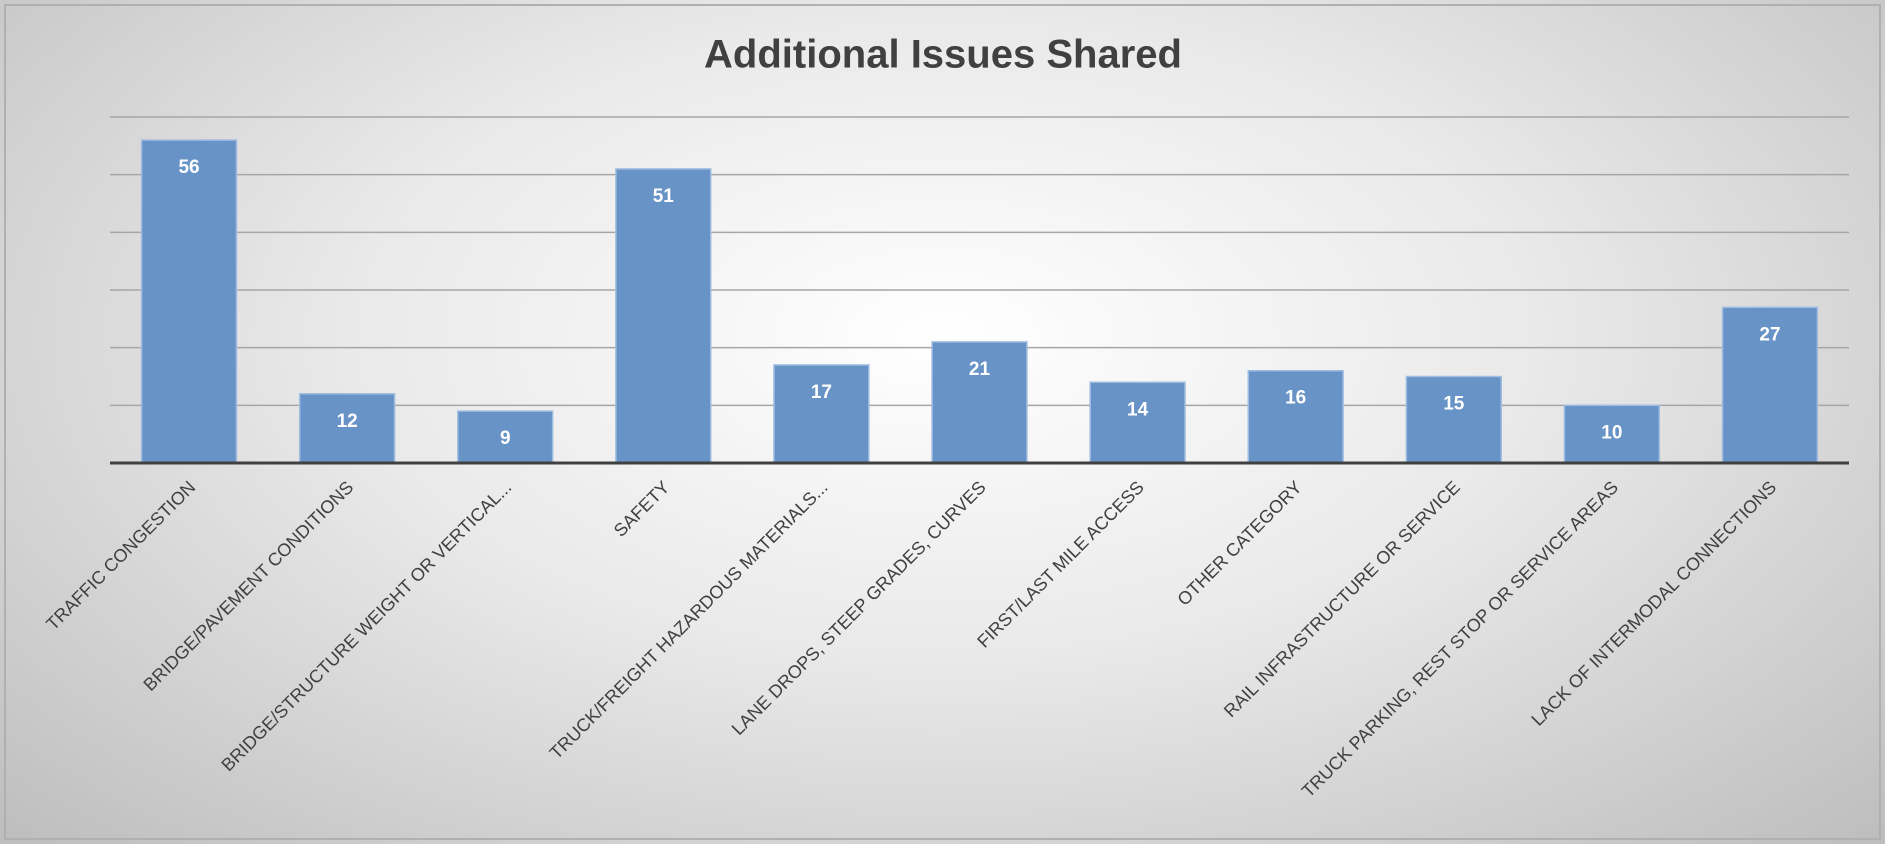 This screenshot has width=1885, height=844. I want to click on chart-title: Additional Issues Shared, so click(943, 55).